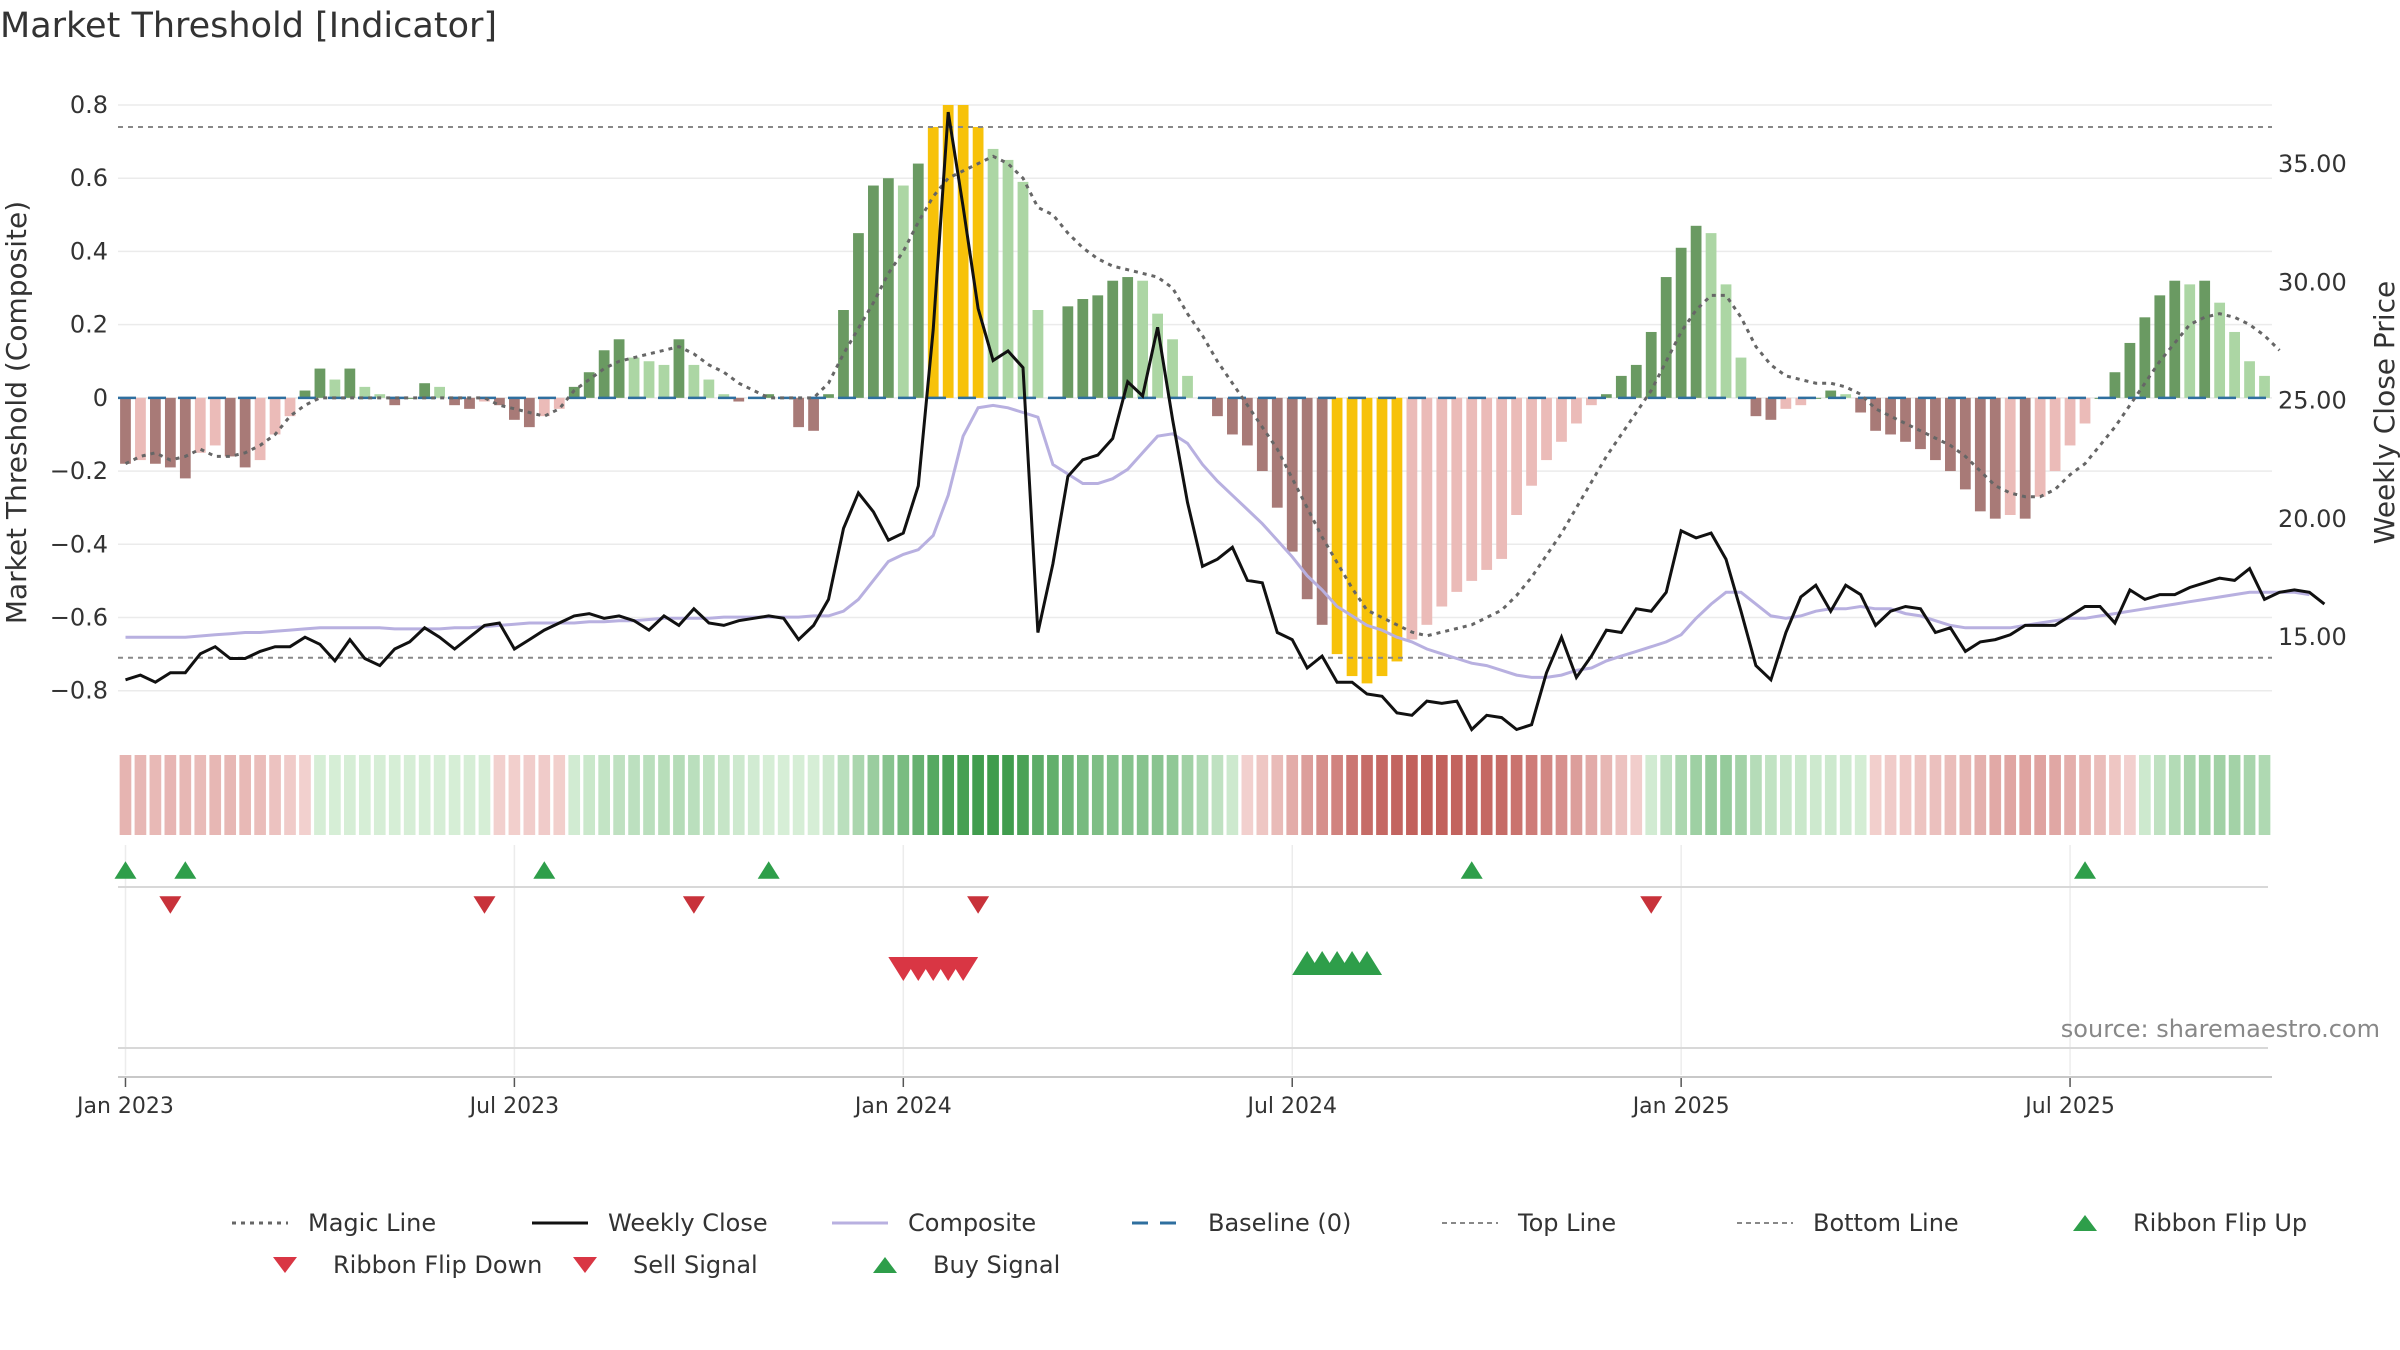 The width and height of the screenshot is (2400, 1350). What do you see at coordinates (2312, 282) in the screenshot?
I see `y-tick-right: 30.00` at bounding box center [2312, 282].